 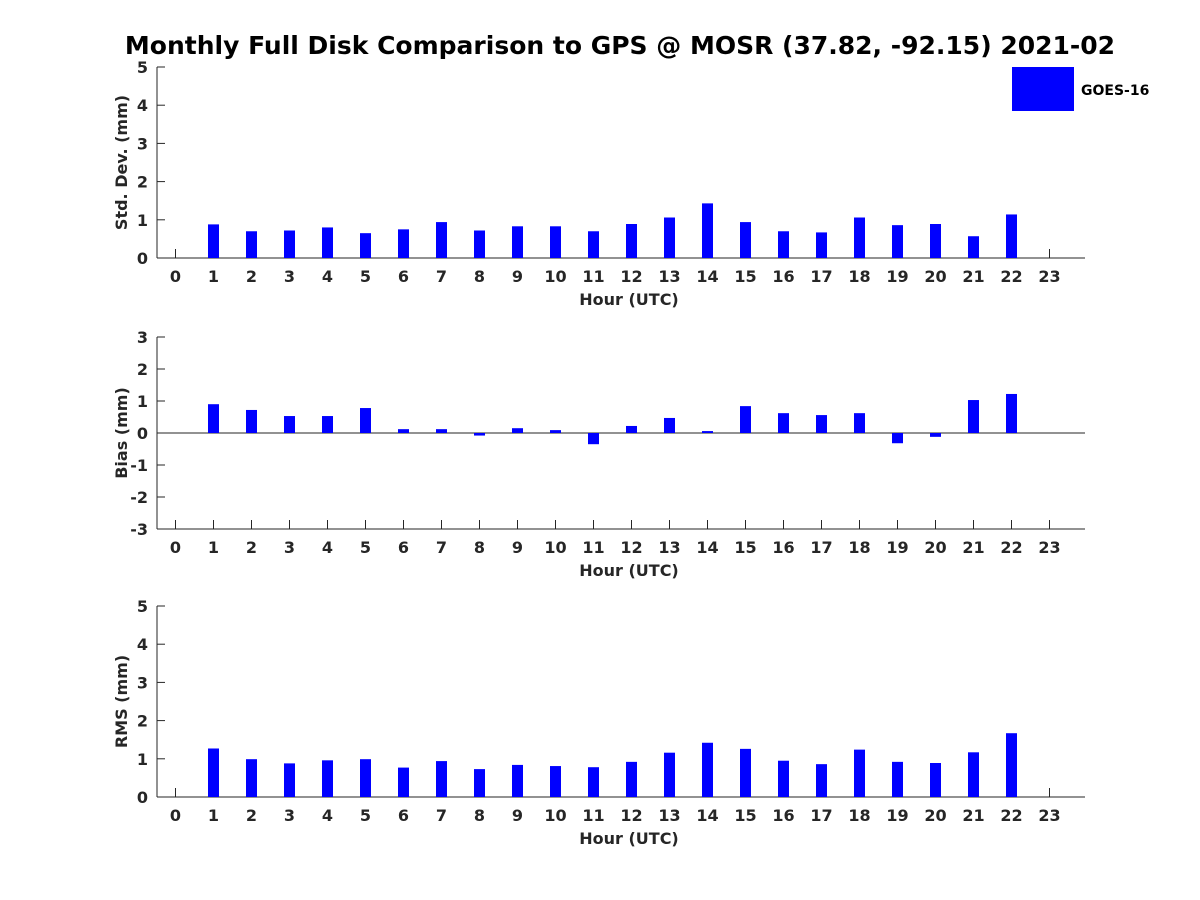 What do you see at coordinates (1049, 815) in the screenshot?
I see `x-tick-label: 23` at bounding box center [1049, 815].